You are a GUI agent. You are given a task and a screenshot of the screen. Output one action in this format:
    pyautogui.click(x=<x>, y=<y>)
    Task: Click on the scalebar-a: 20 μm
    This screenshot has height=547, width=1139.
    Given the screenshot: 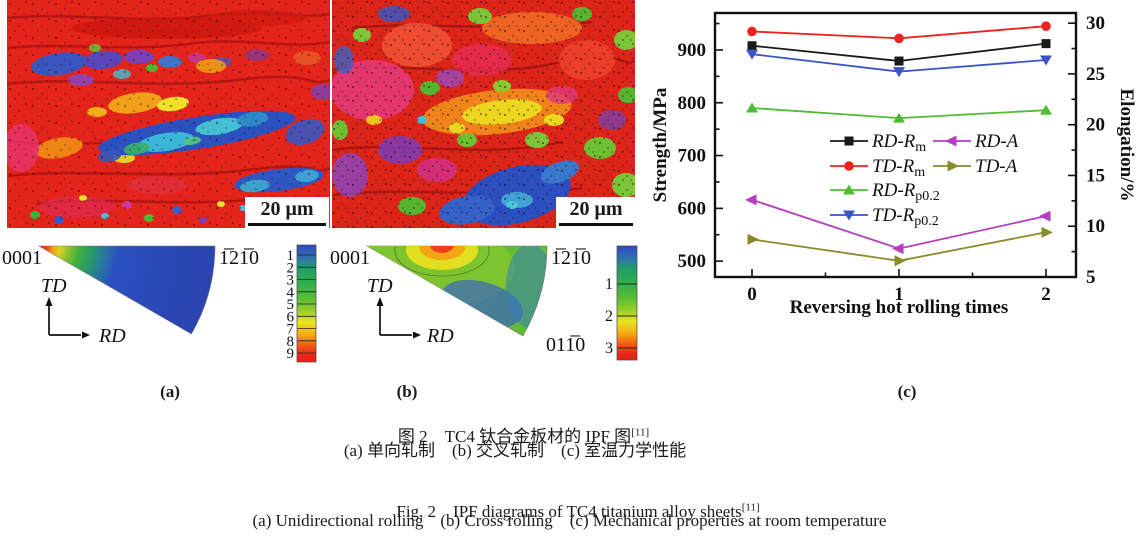 What is the action you would take?
    pyautogui.click(x=287, y=212)
    